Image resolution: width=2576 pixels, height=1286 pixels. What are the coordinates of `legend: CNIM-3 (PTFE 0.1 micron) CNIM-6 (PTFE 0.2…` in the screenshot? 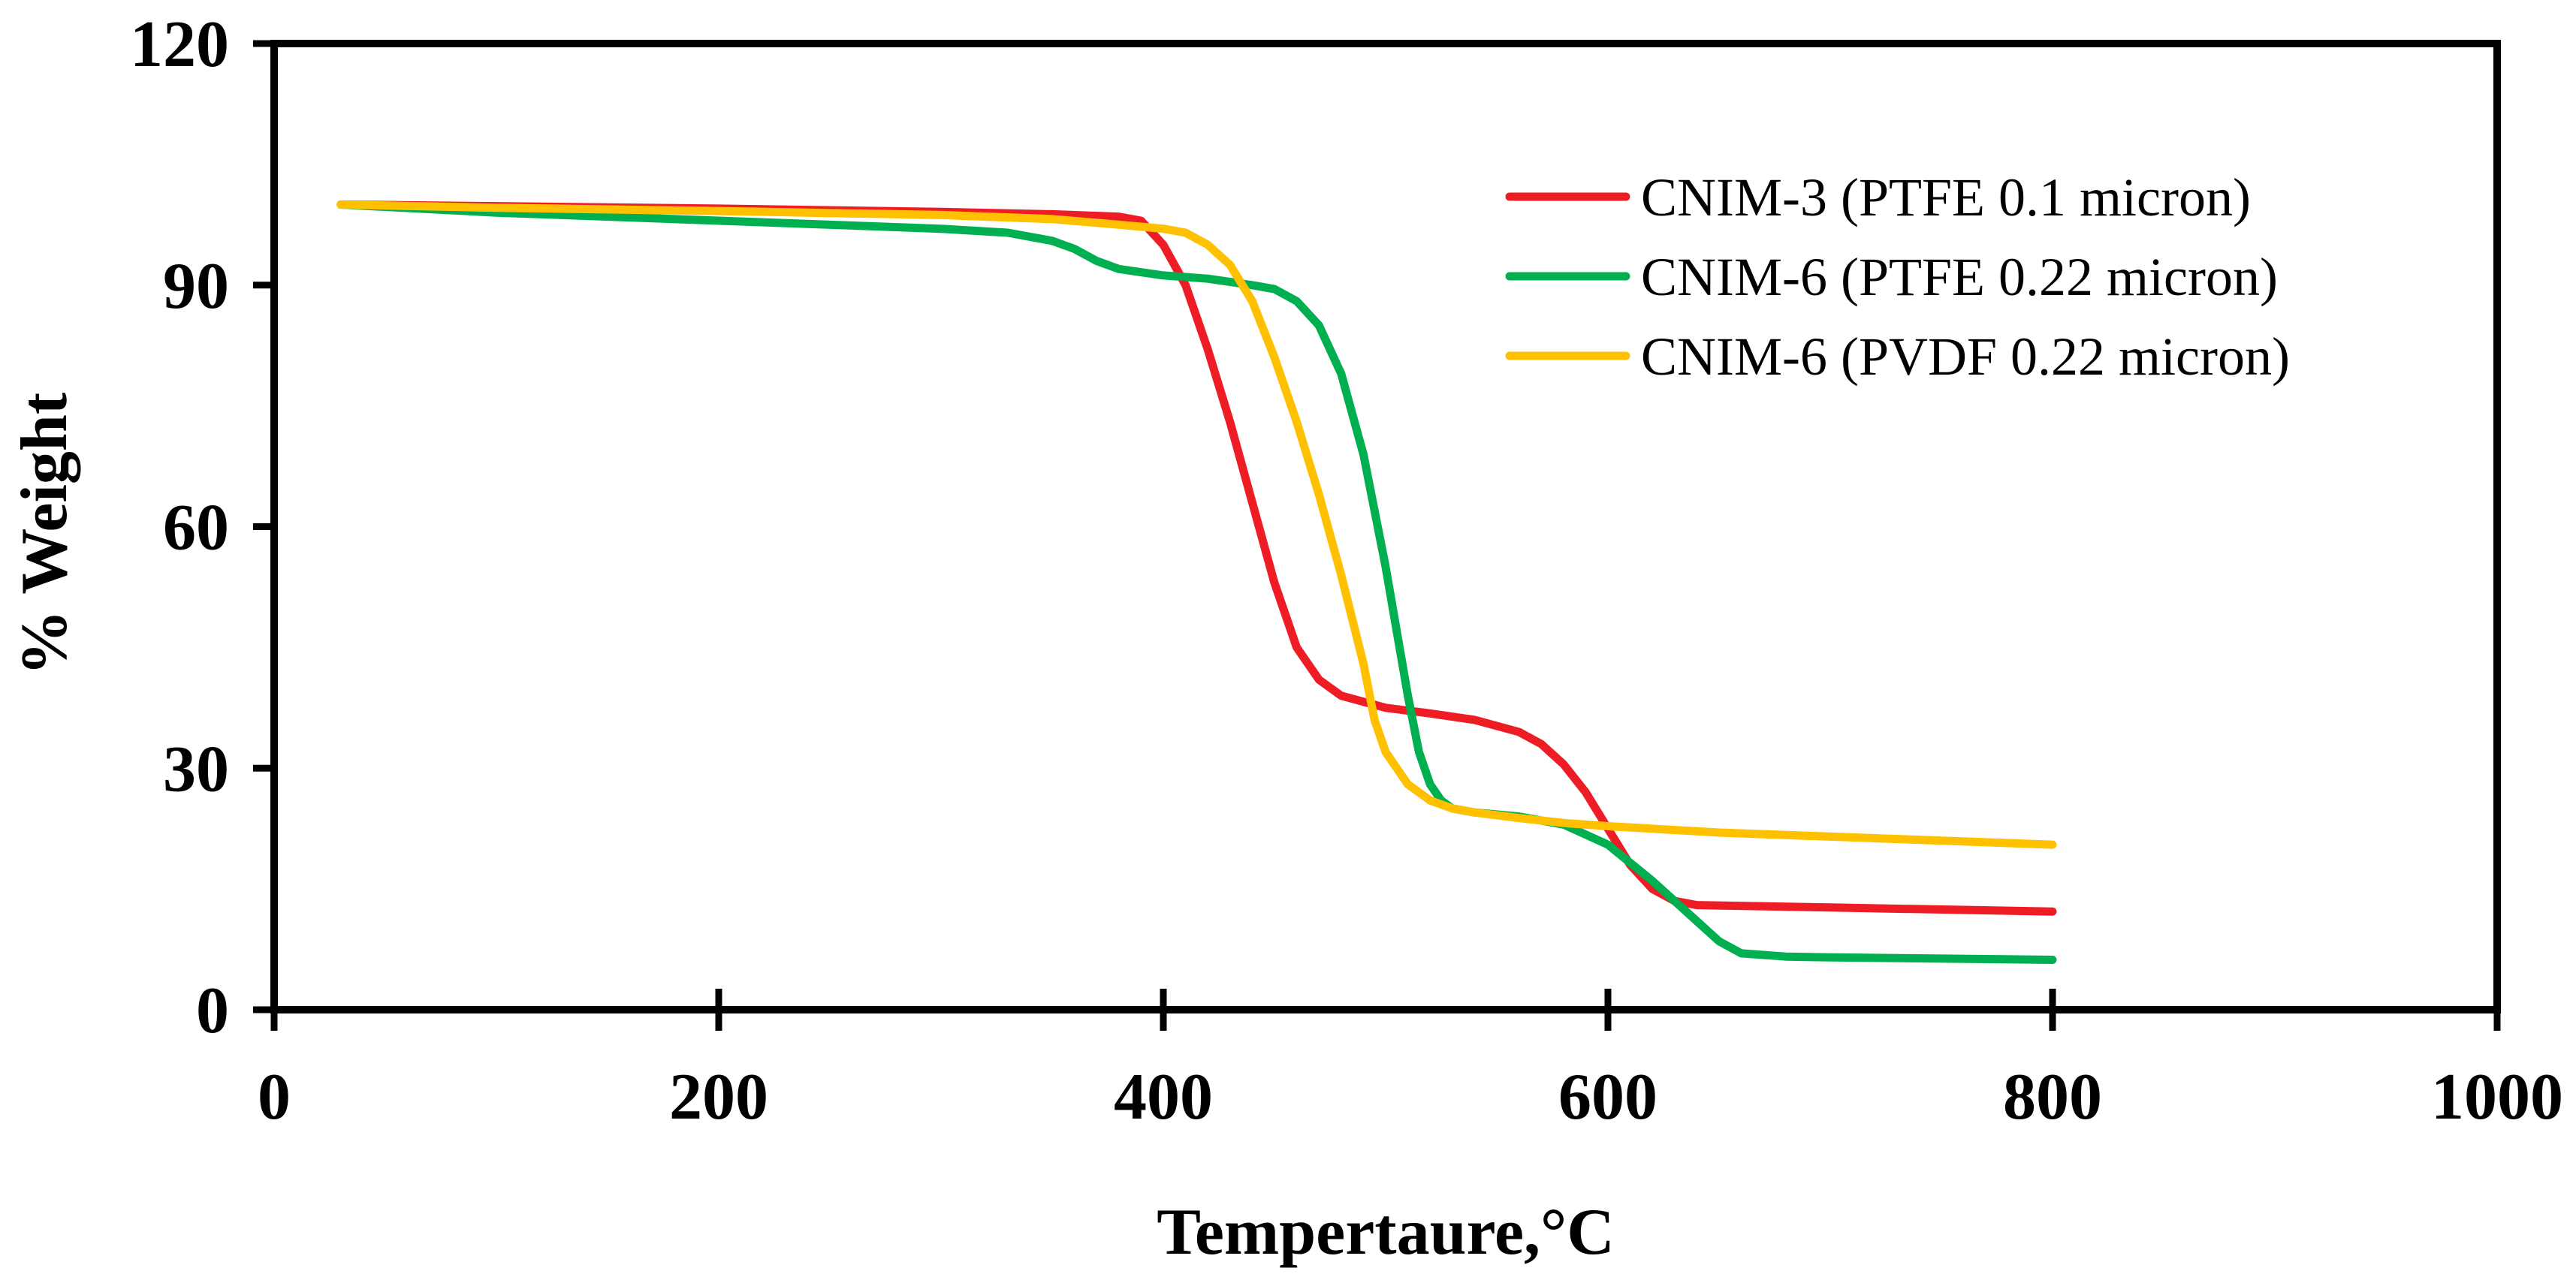 It's located at (1897, 277).